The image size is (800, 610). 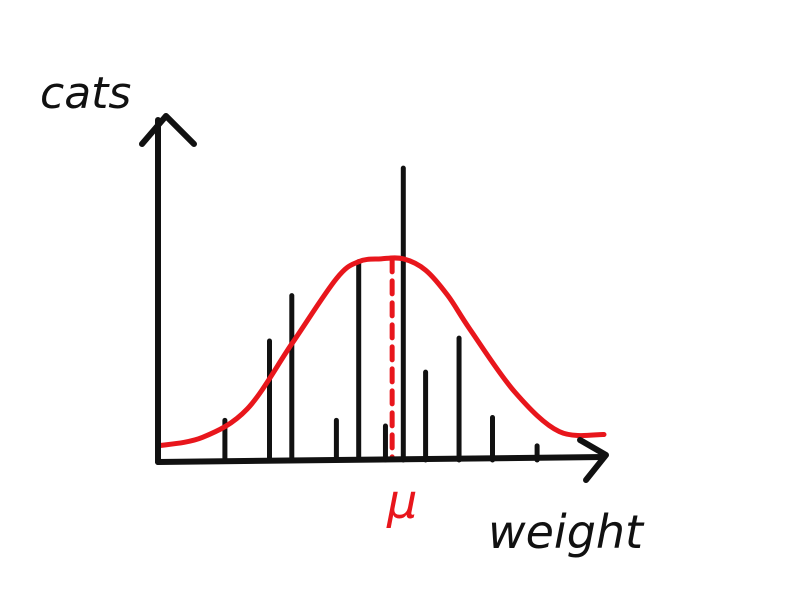 I want to click on x-axis-arrowhead, so click(x=593, y=460).